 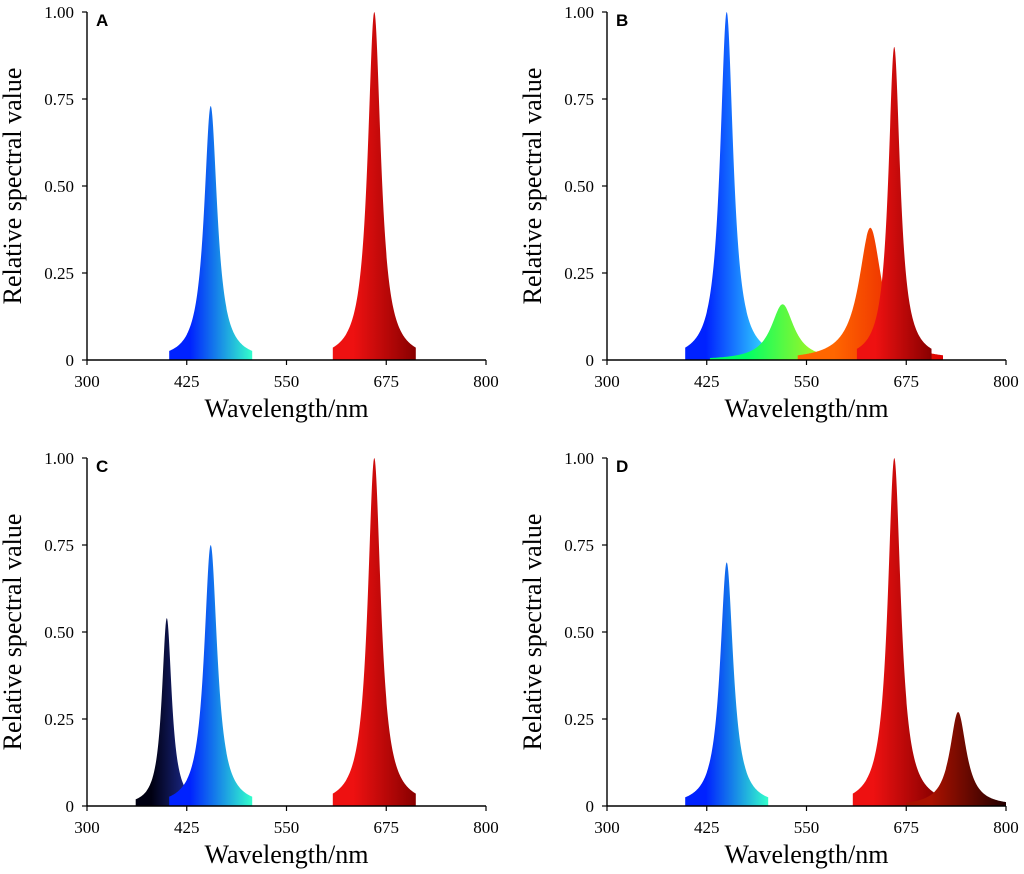 I want to click on panel-letter: B, so click(x=622, y=20).